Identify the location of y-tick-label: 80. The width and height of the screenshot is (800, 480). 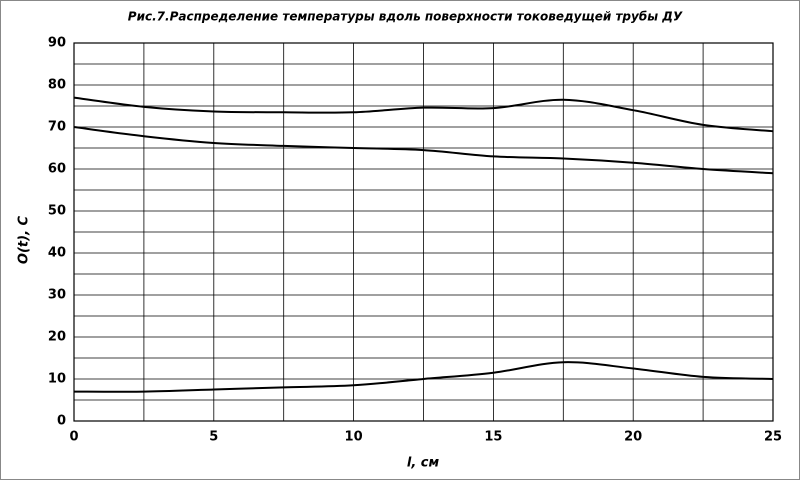
(57, 85).